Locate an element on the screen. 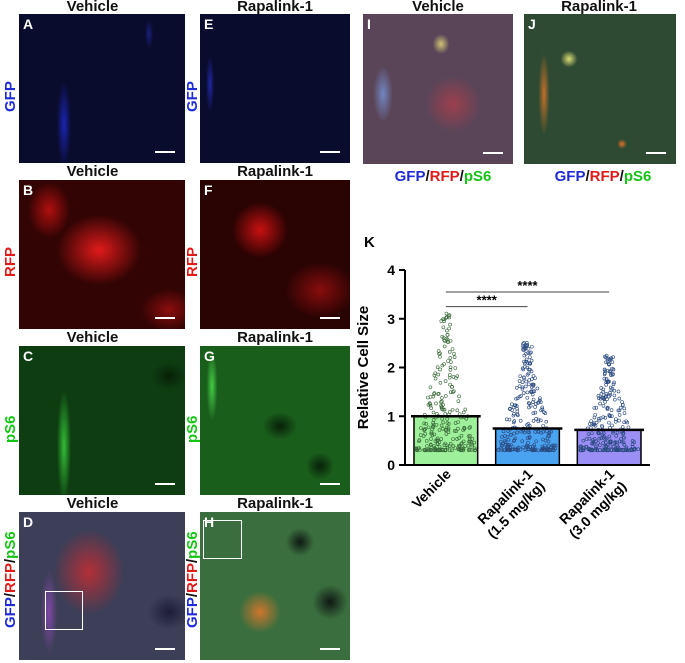 This screenshot has width=685, height=663. panel-letter-F: F is located at coordinates (208, 190).